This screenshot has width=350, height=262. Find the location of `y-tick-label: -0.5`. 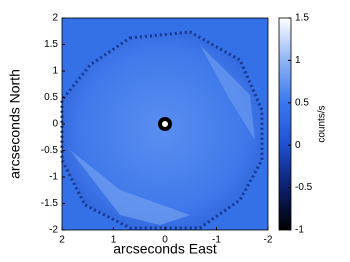

y-tick-label: -0.5 is located at coordinates (50, 150).